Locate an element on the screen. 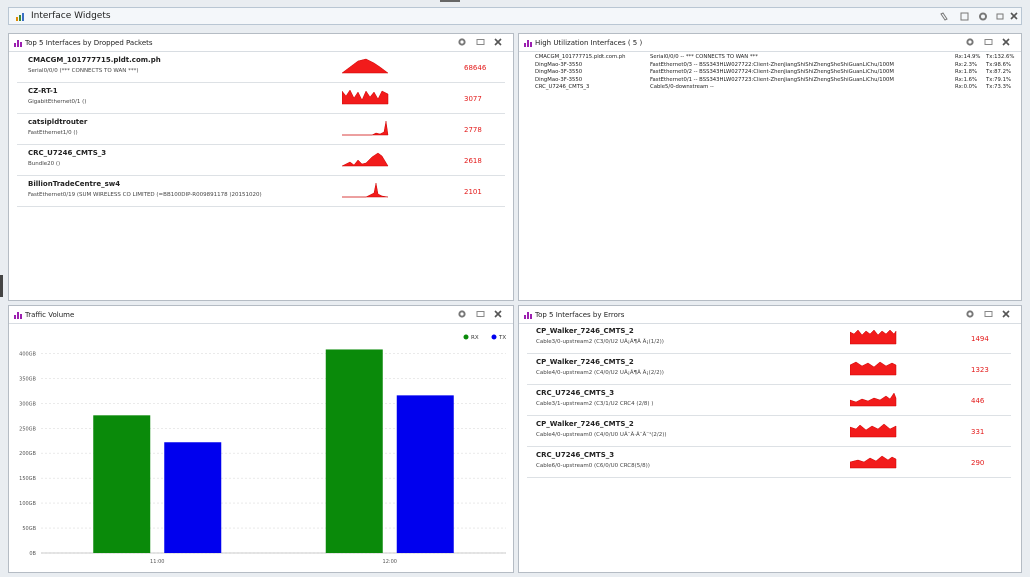  row-detail: Bundle20 () is located at coordinates (44, 164).